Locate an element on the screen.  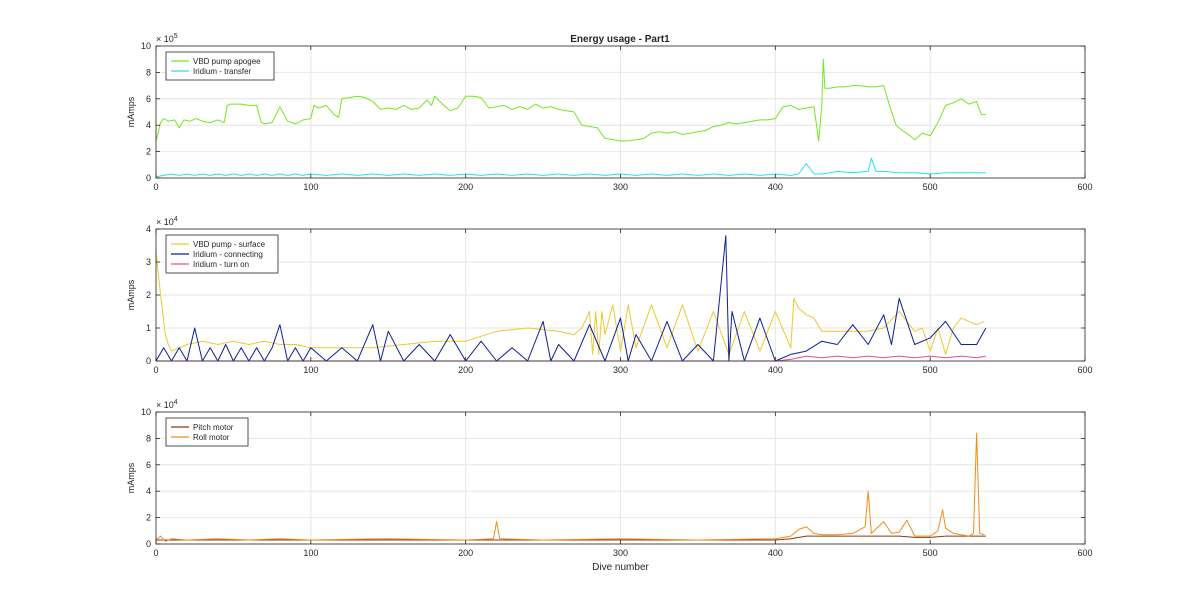
y-tick-label: 3 is located at coordinates (148, 262).